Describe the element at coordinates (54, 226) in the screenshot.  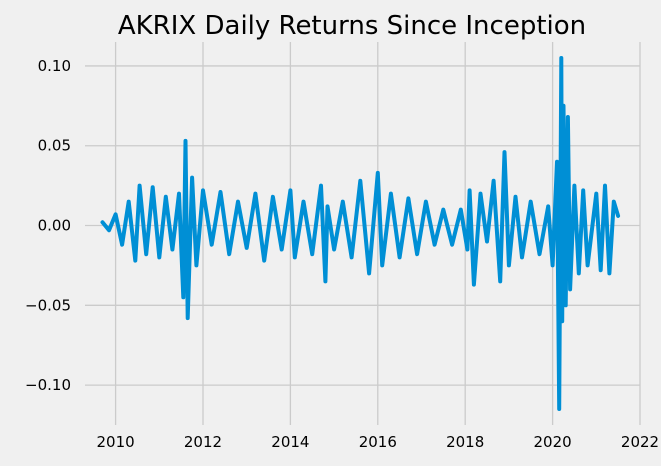
I see `y-tick-label: 0.00` at that location.